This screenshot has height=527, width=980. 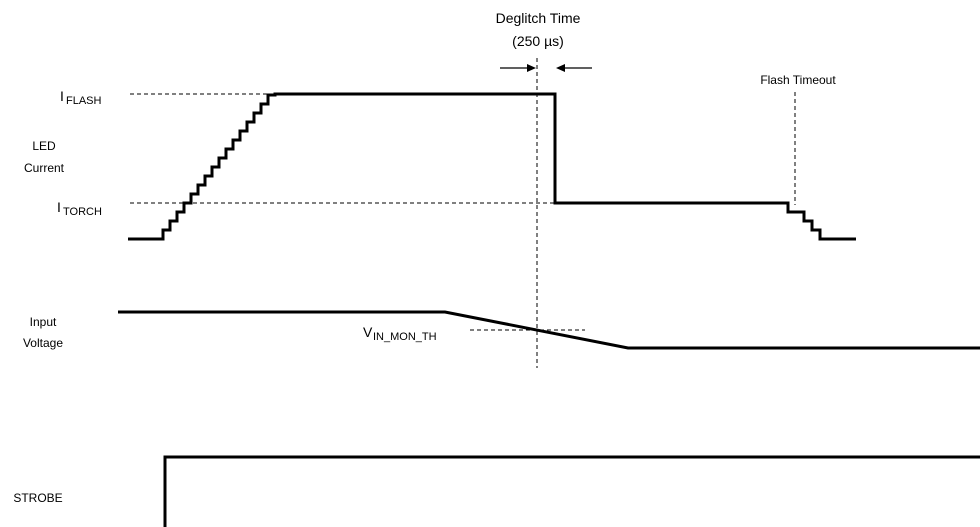 What do you see at coordinates (571, 491) in the screenshot?
I see `strobe-waveform` at bounding box center [571, 491].